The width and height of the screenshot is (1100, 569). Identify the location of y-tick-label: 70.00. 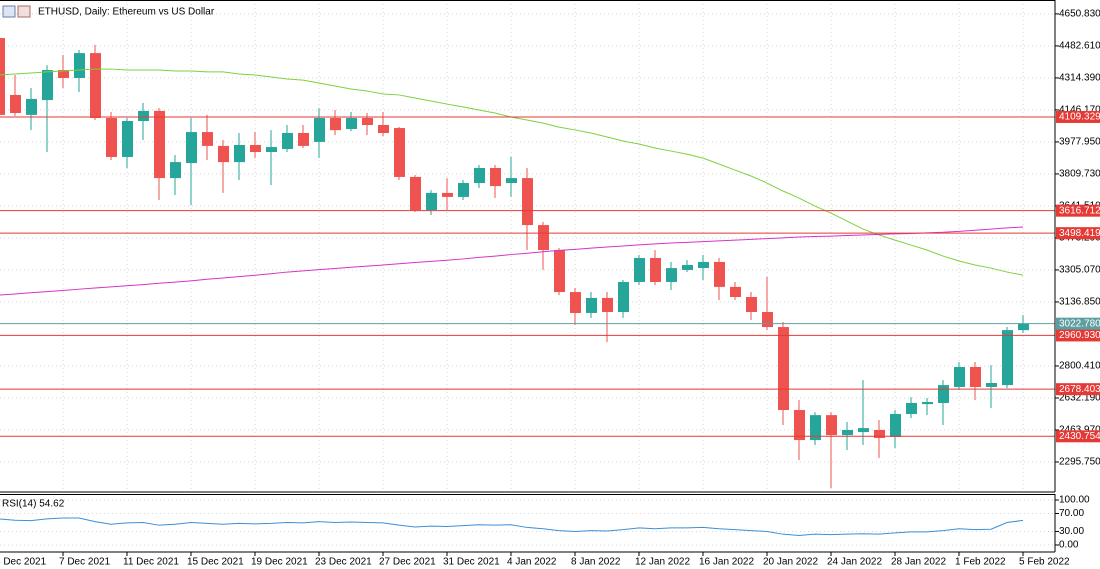
(1071, 513).